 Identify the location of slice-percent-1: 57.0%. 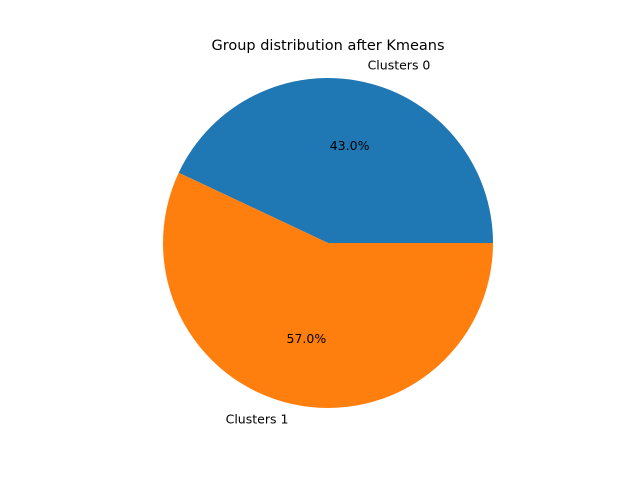
(307, 338).